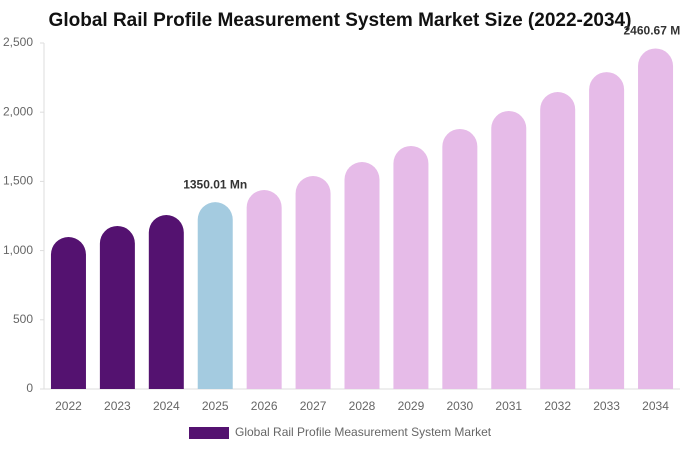  What do you see at coordinates (29, 388) in the screenshot?
I see `y-tick-label: 0` at bounding box center [29, 388].